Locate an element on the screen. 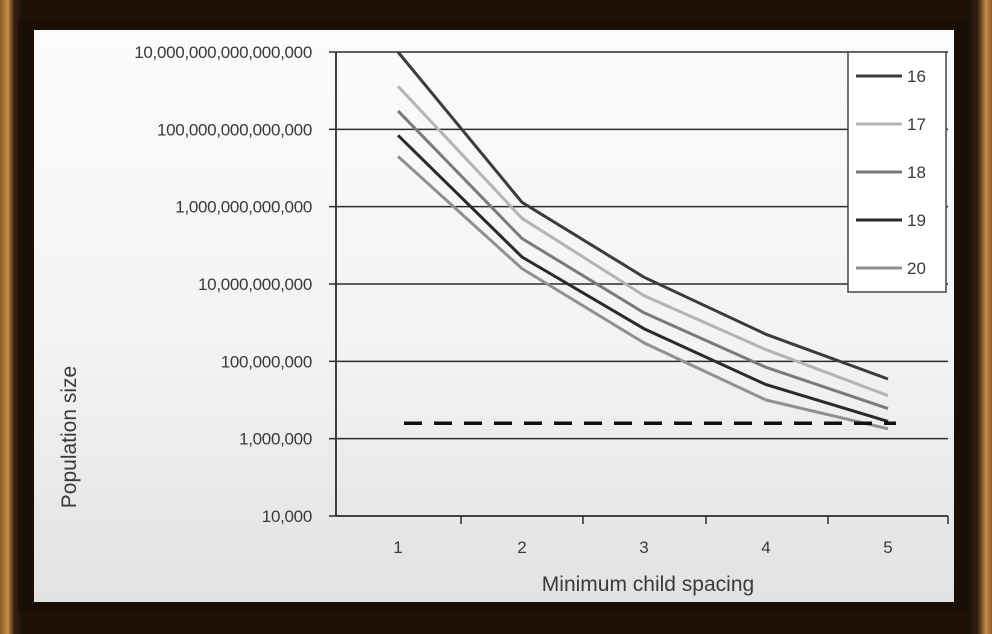 Image resolution: width=992 pixels, height=634 pixels. legend-label-18: 18 is located at coordinates (916, 172).